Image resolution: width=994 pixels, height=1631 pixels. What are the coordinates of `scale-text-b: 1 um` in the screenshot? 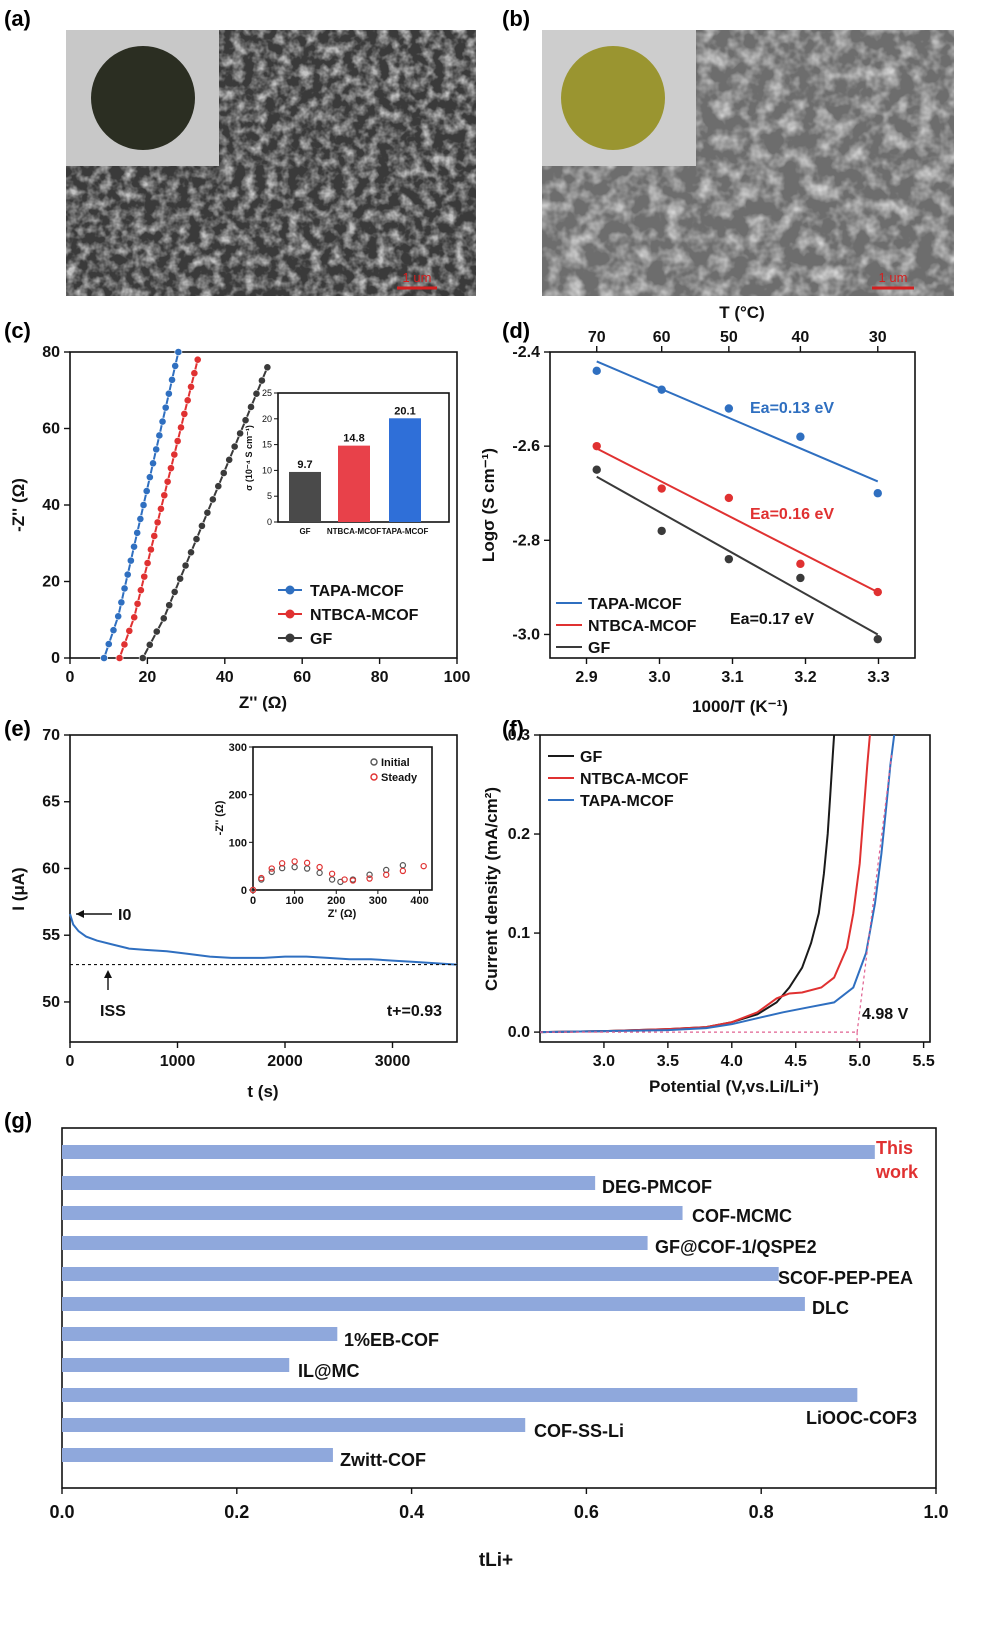 It's located at (893, 277).